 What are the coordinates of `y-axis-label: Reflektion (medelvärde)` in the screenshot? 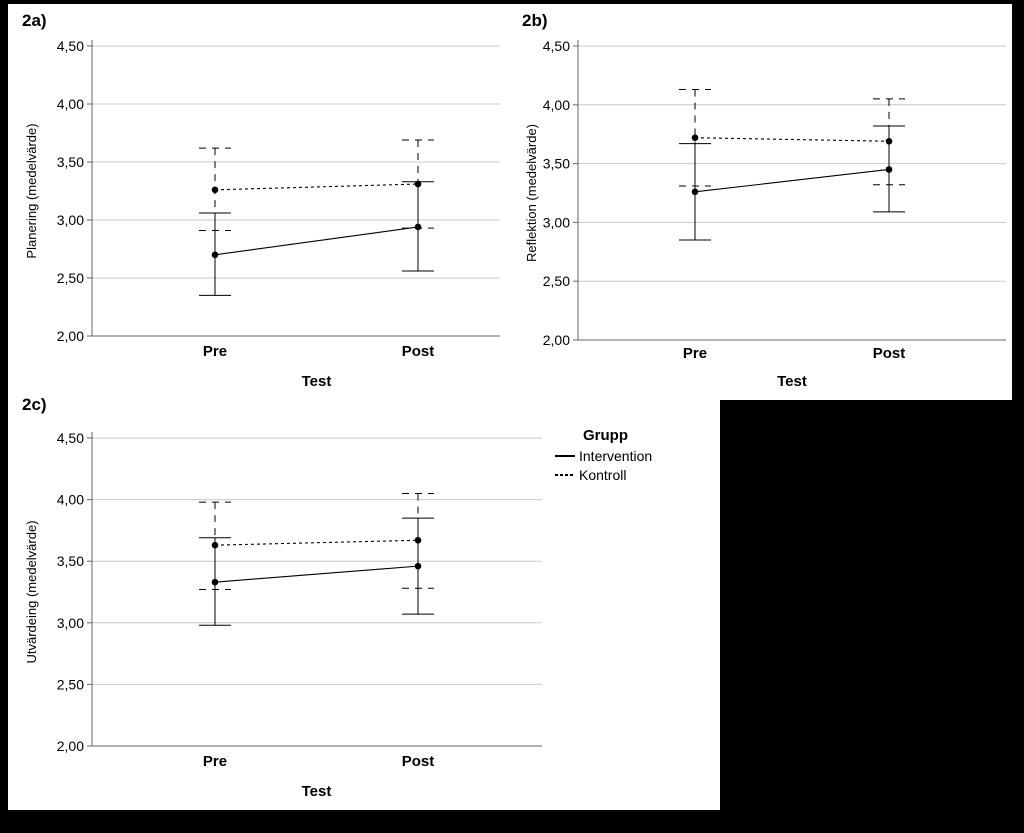 It's located at (531, 193).